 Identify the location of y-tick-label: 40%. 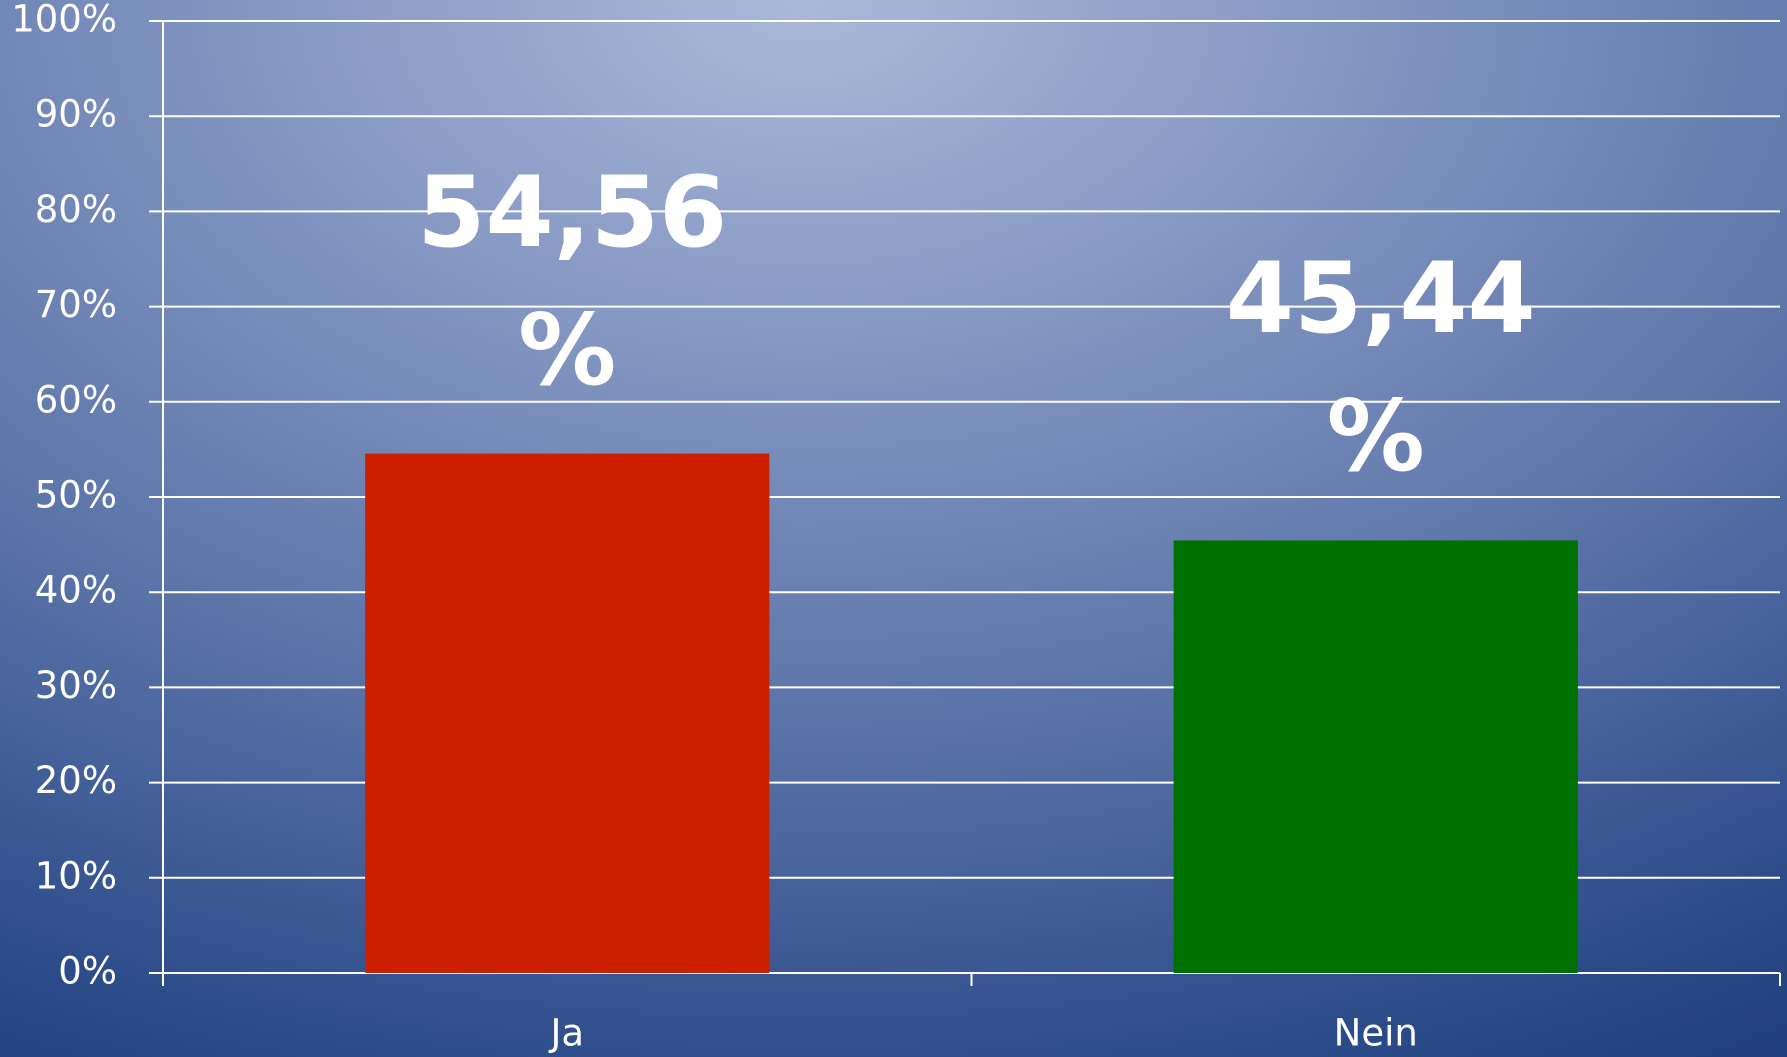
(76, 590).